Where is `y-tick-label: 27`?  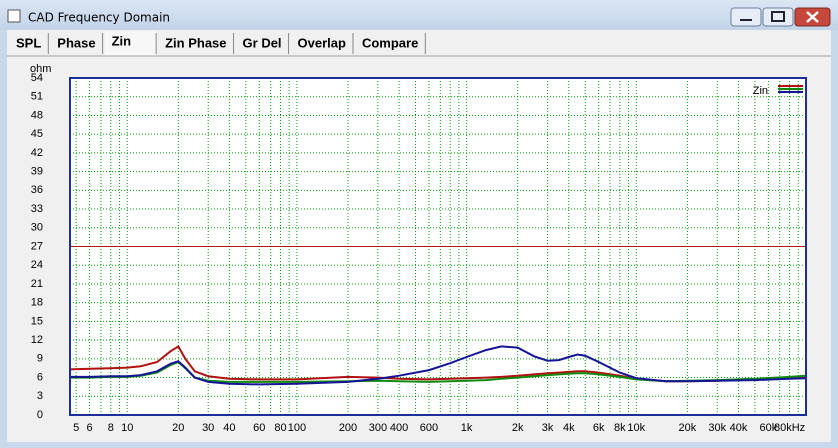 y-tick-label: 27 is located at coordinates (37, 246).